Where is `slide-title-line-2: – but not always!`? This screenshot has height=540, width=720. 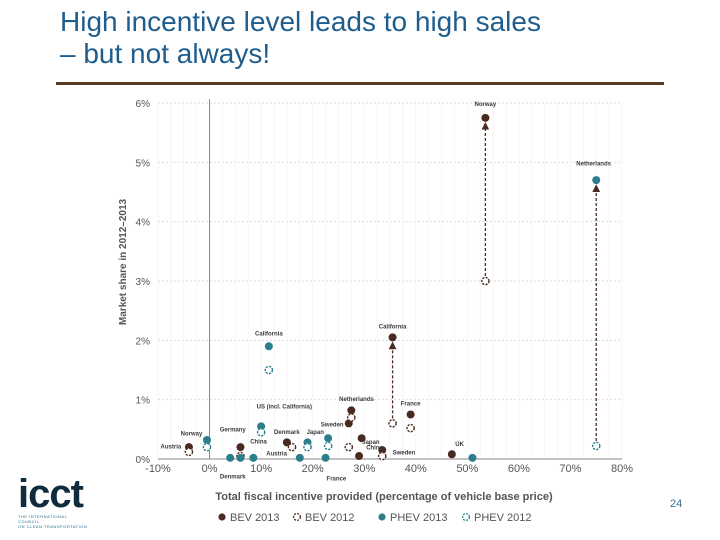
slide-title-line-2: – but not always! is located at coordinates (165, 53).